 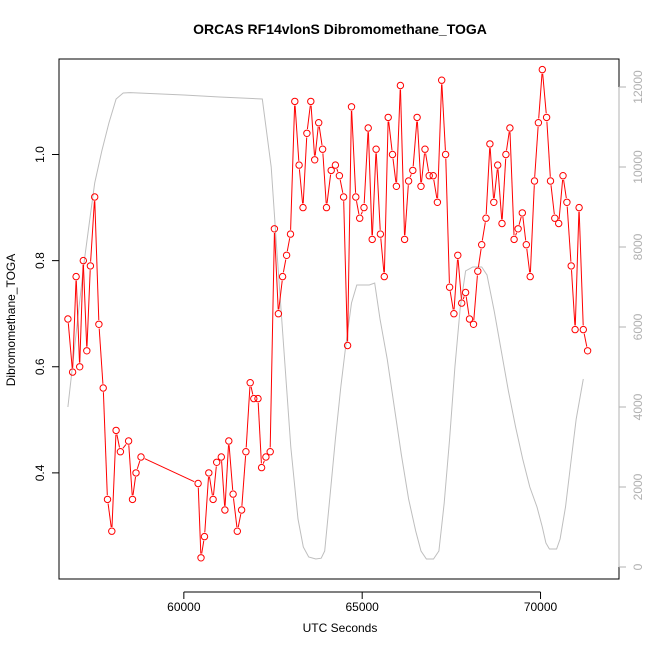 I want to click on y2-tick-label: 12000, so click(x=638, y=87).